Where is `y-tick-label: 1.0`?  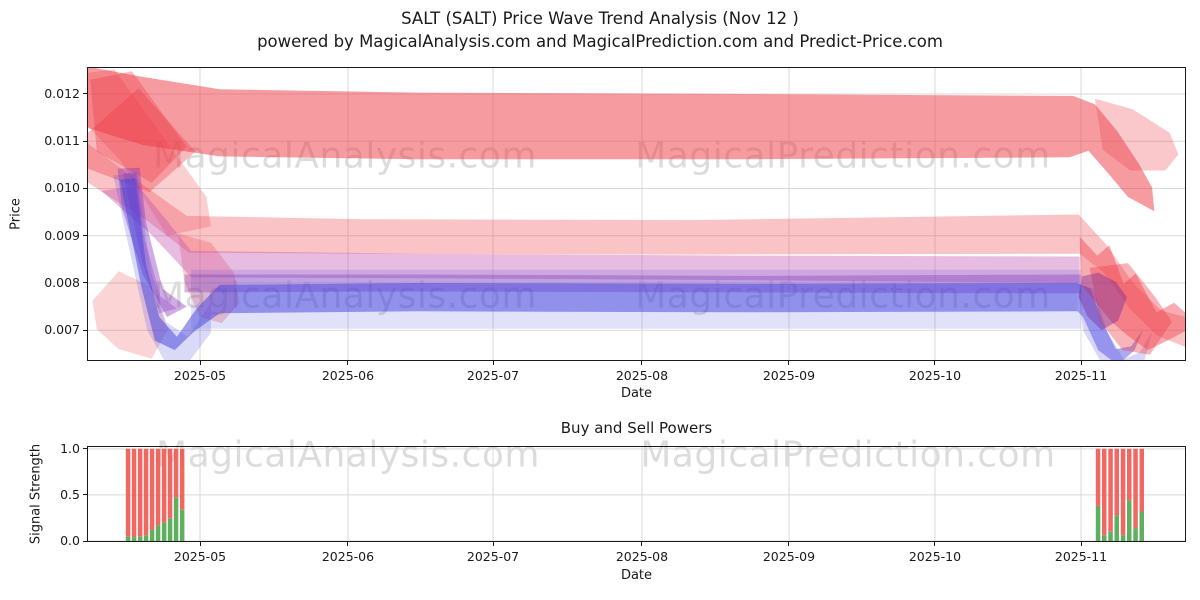
y-tick-label: 1.0 is located at coordinates (70, 448).